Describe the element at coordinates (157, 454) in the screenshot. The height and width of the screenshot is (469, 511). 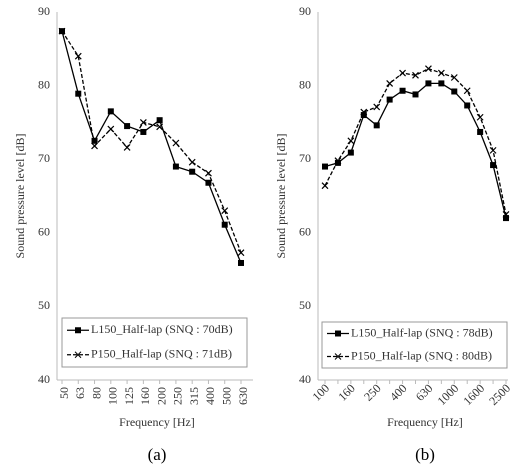
I see `caption: (a)` at that location.